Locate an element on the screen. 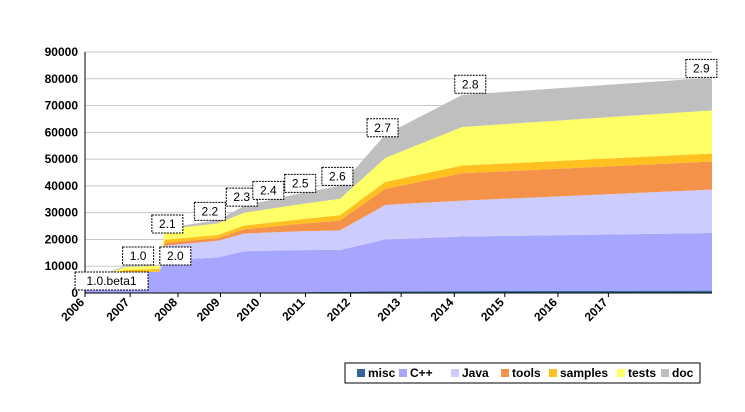 This screenshot has height=412, width=745. legend-label-samples: samples is located at coordinates (584, 373).